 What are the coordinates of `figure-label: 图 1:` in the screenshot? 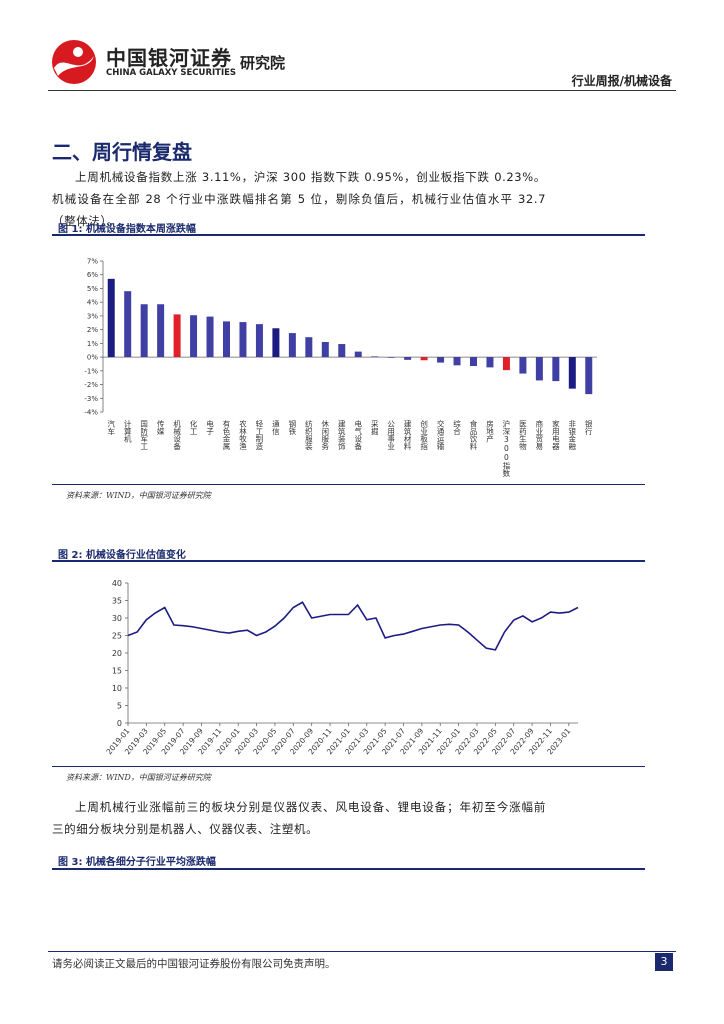 It's located at (70, 229).